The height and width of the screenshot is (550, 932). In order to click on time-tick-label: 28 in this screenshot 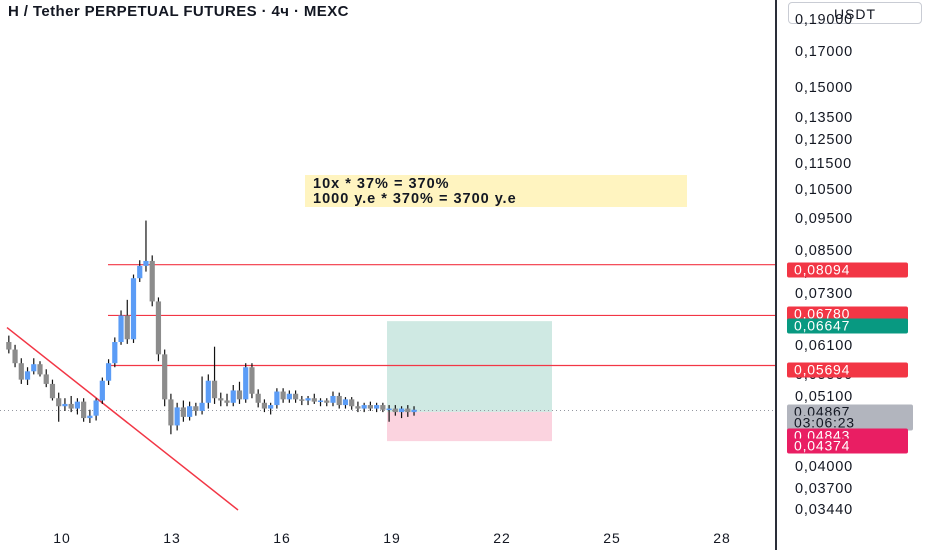, I will do `click(722, 538)`.